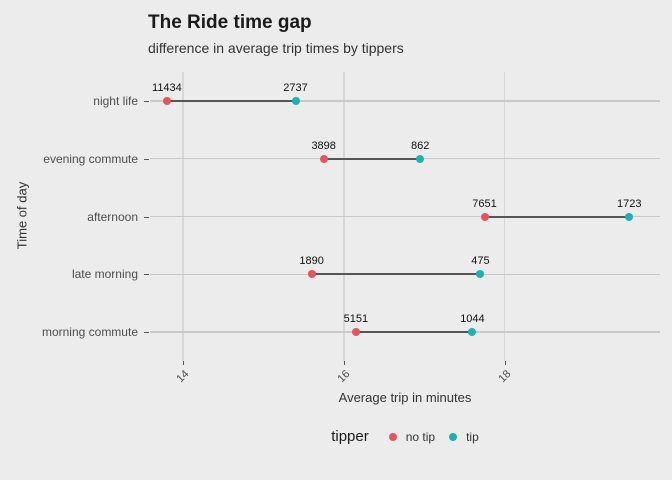 This screenshot has width=672, height=480. What do you see at coordinates (472, 319) in the screenshot?
I see `point-value-label: 1044` at bounding box center [472, 319].